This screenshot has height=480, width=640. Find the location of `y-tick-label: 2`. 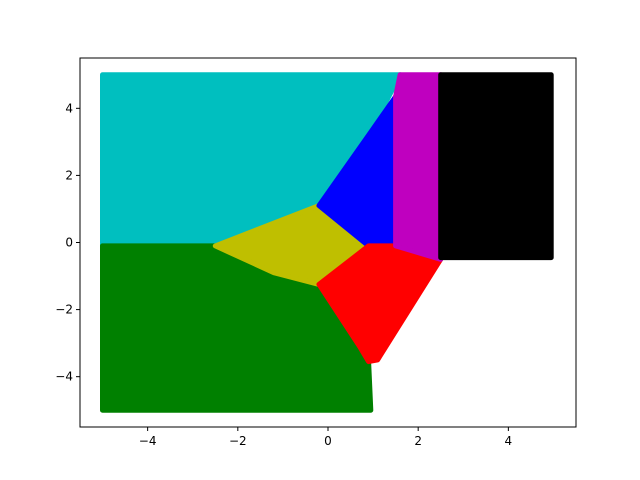

y-tick-label: 2 is located at coordinates (69, 175).